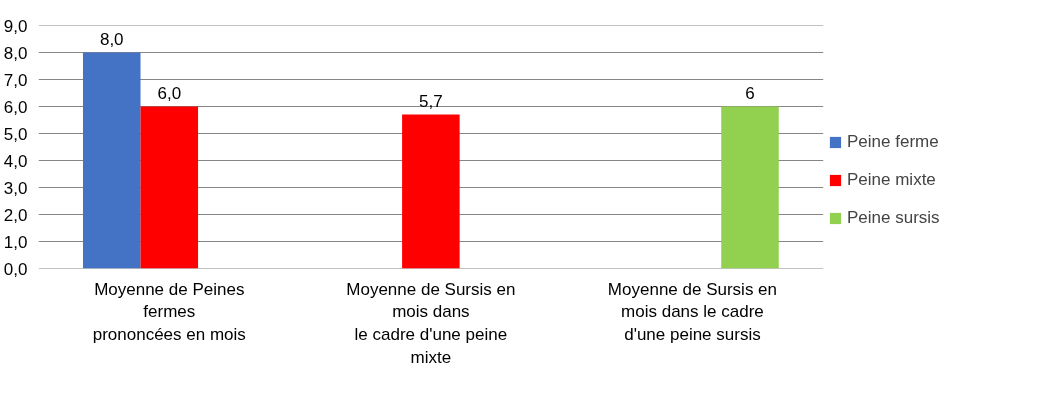 Image resolution: width=1049 pixels, height=407 pixels. What do you see at coordinates (431, 101) in the screenshot?
I see `data-label: 5,7` at bounding box center [431, 101].